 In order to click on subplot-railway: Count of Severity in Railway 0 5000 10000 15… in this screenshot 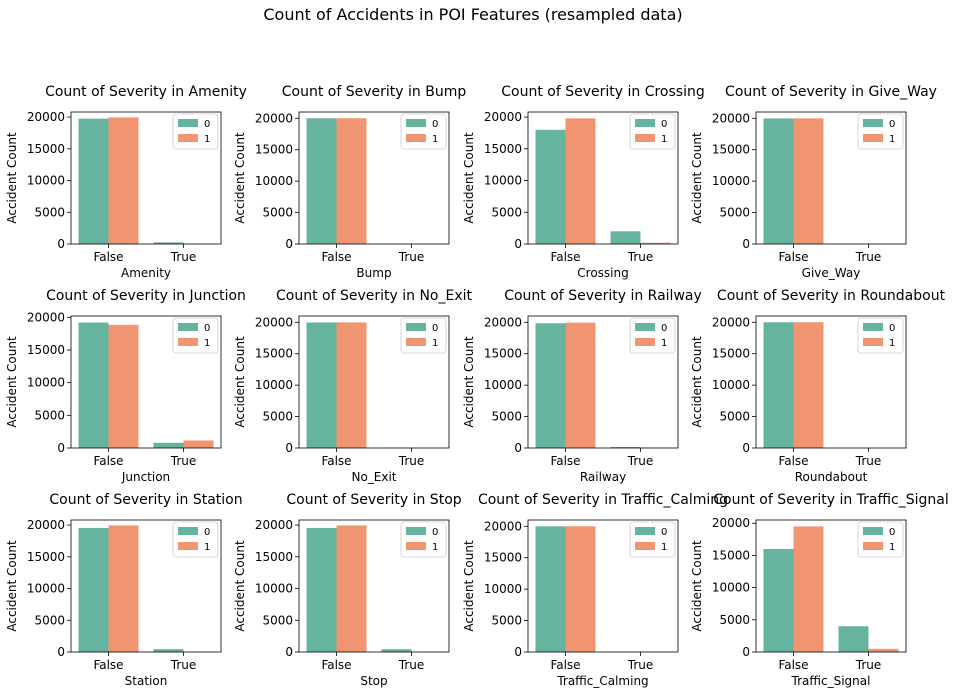, I will do `click(582, 386)`.